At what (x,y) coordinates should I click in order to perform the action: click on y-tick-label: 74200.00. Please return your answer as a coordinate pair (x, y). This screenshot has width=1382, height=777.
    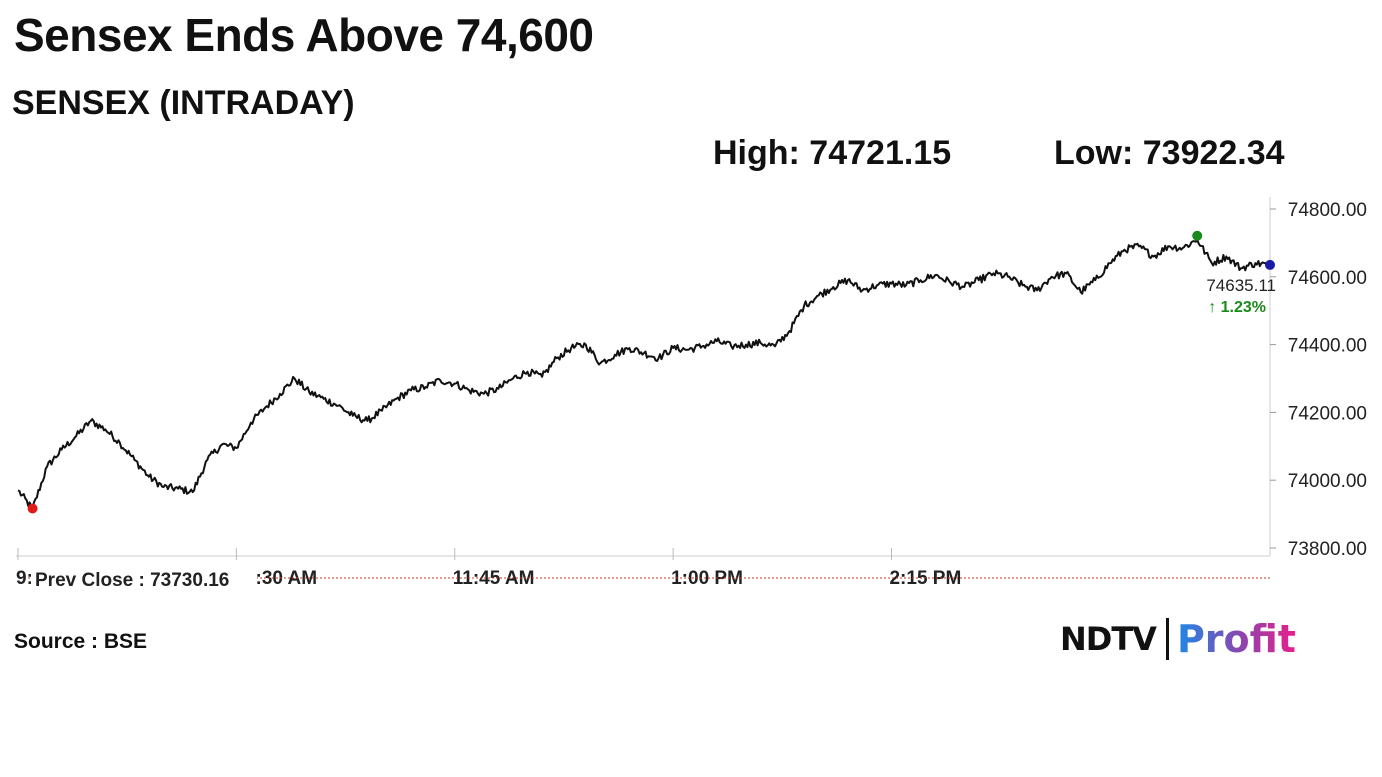
    Looking at the image, I should click on (1327, 413).